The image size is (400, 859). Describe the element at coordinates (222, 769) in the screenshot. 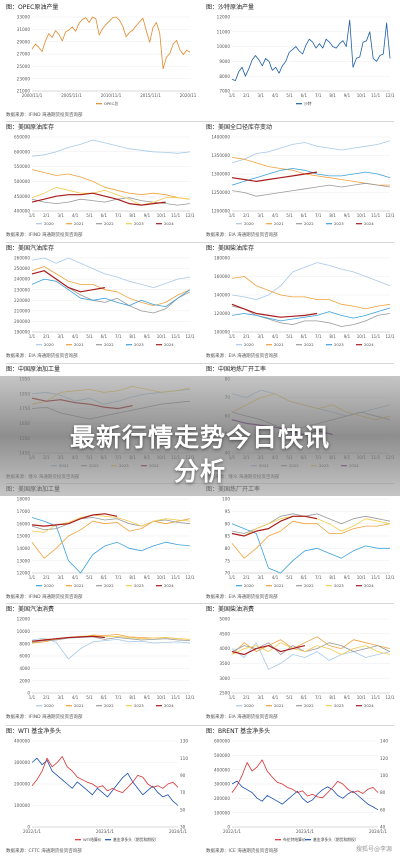

I see `y-tick-label: 400000` at that location.